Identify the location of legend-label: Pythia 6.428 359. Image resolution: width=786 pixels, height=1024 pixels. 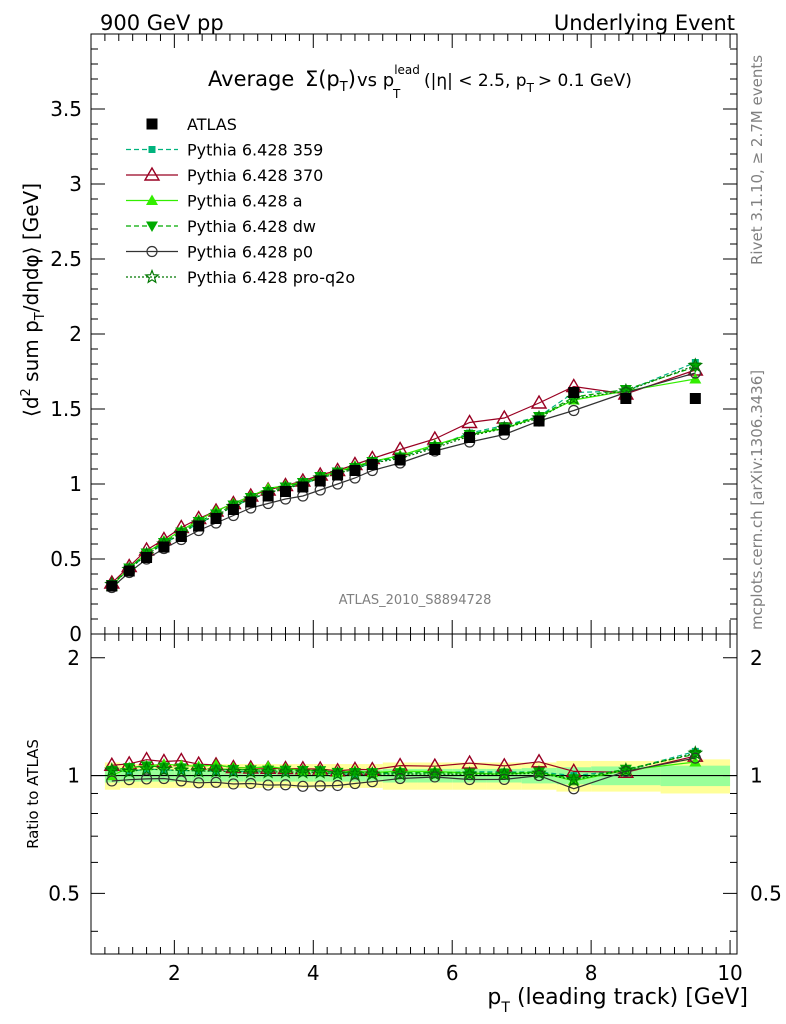
(255, 150).